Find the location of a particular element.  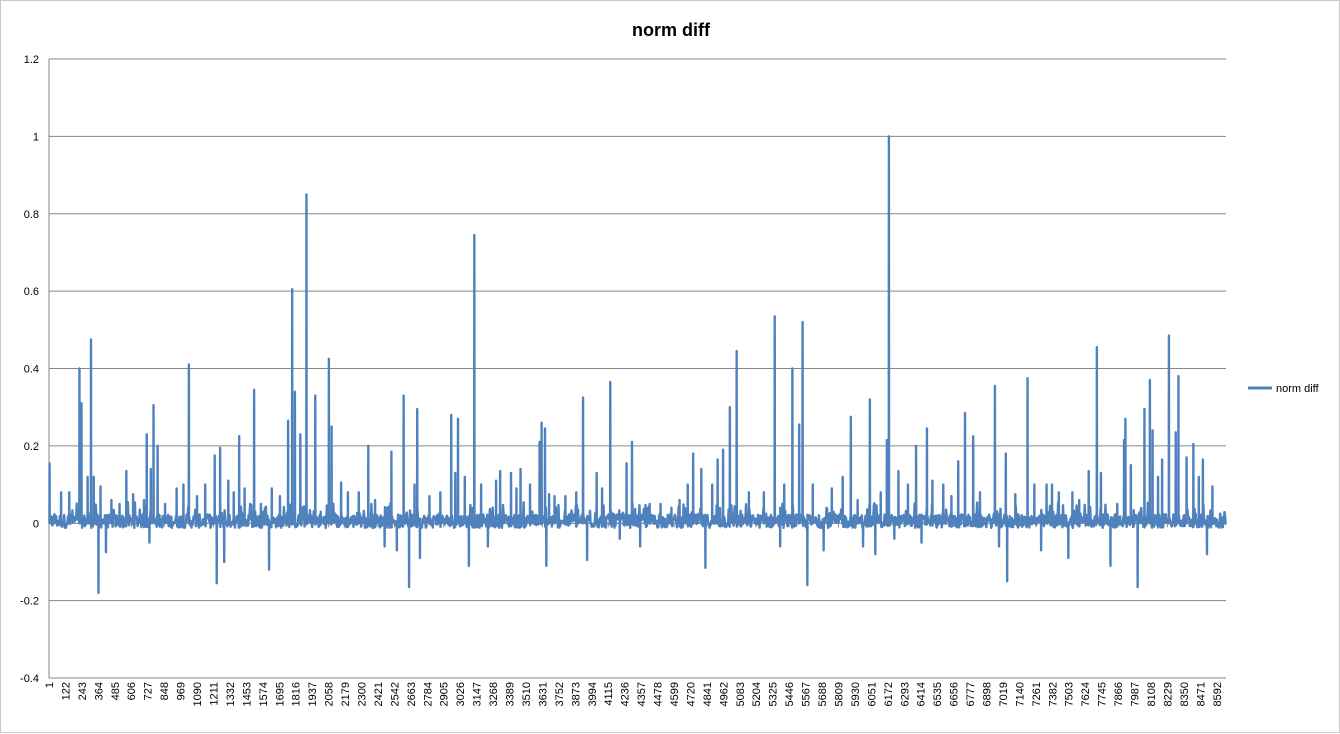

x-tick-label: 7503 is located at coordinates (1070, 694).